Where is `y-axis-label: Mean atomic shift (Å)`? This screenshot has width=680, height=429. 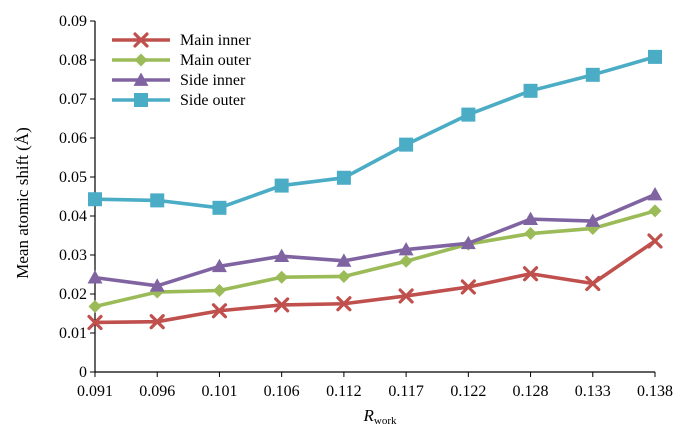
y-axis-label: Mean atomic shift (Å) is located at coordinates (22, 203).